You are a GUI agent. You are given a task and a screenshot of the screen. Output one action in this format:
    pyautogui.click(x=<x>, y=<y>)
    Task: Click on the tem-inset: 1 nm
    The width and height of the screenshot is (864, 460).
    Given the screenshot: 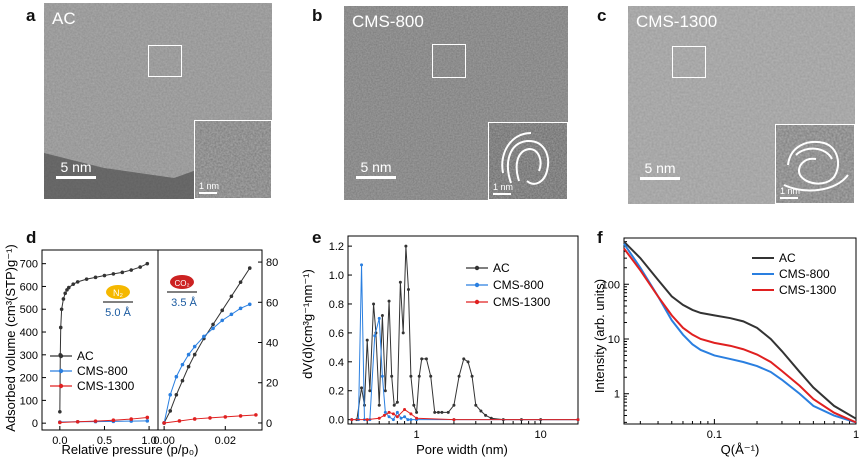 What is the action you would take?
    pyautogui.click(x=528, y=161)
    